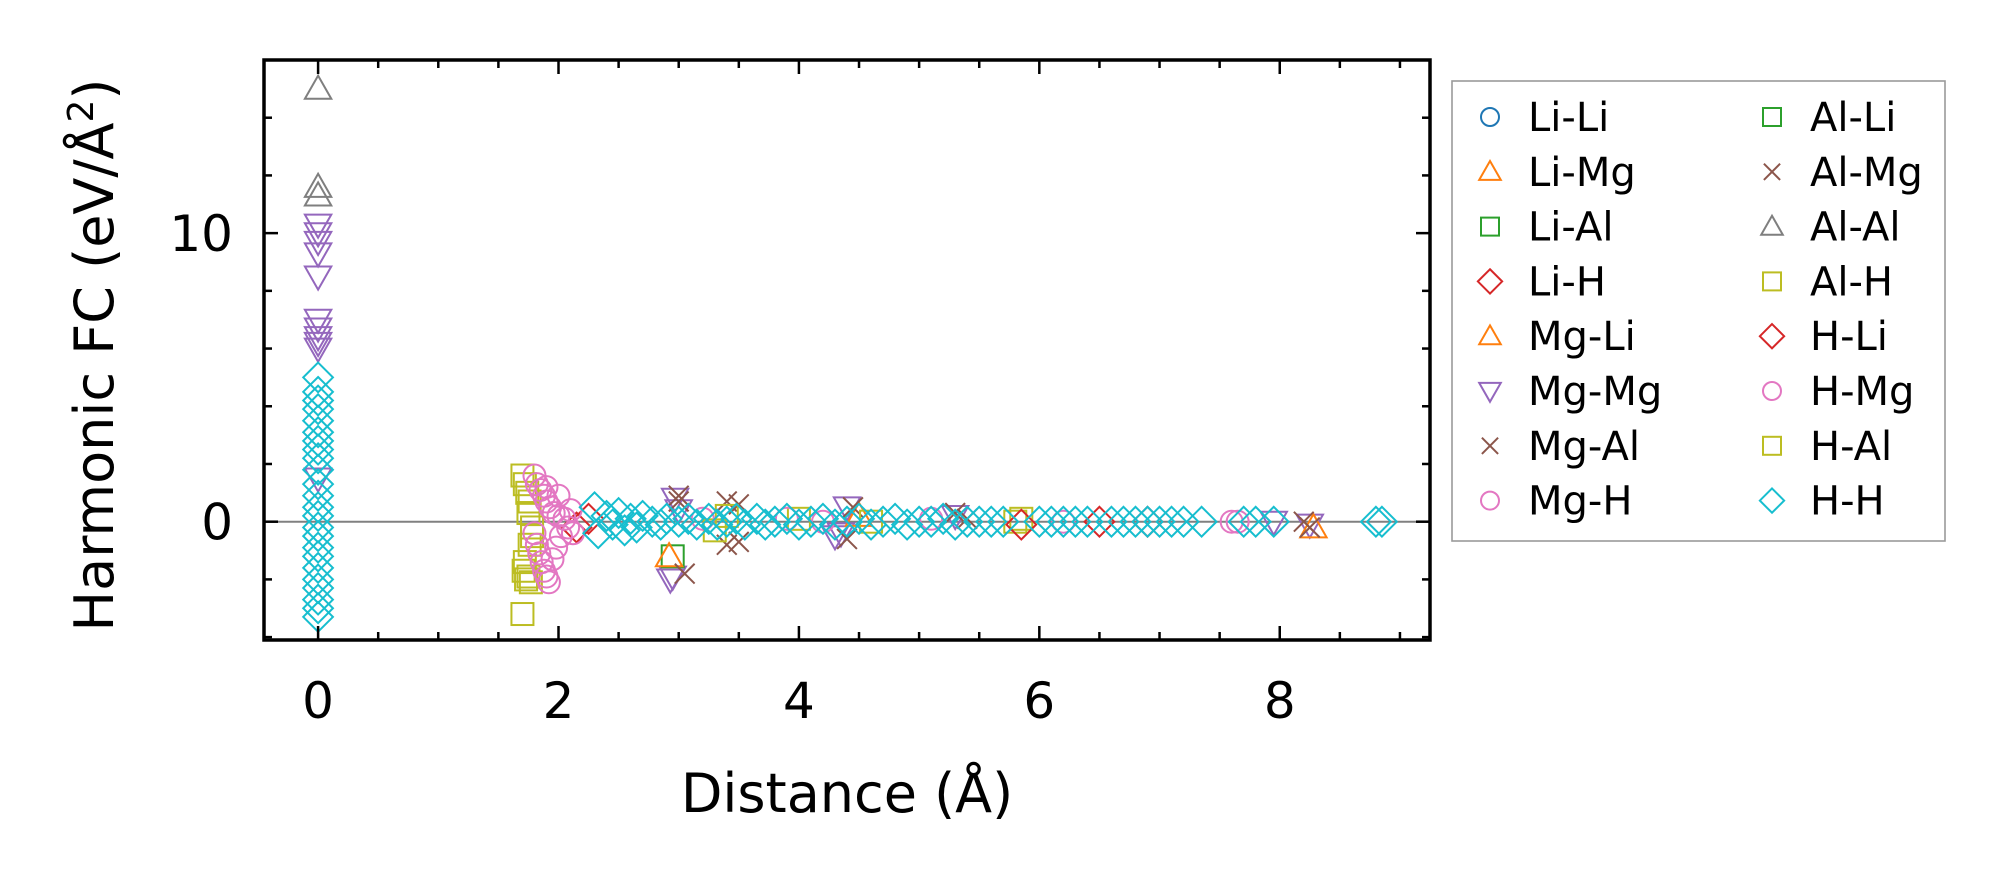 This screenshot has height=883, width=1996. What do you see at coordinates (559, 701) in the screenshot?
I see `x-tick-label: 2` at bounding box center [559, 701].